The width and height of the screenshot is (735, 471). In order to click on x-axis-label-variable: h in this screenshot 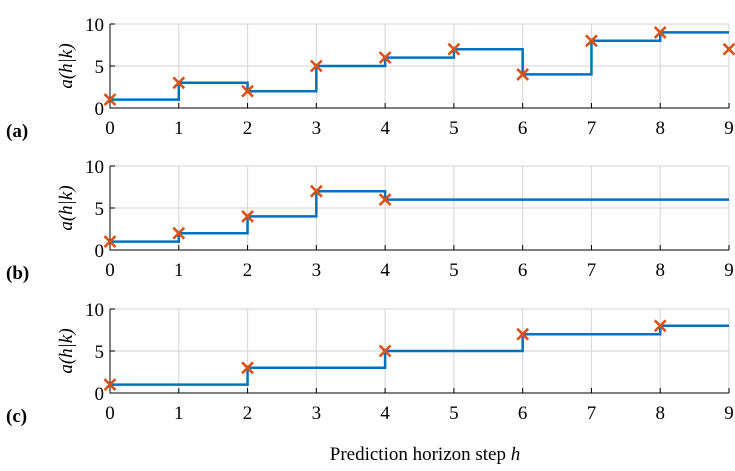, I will do `click(516, 454)`.